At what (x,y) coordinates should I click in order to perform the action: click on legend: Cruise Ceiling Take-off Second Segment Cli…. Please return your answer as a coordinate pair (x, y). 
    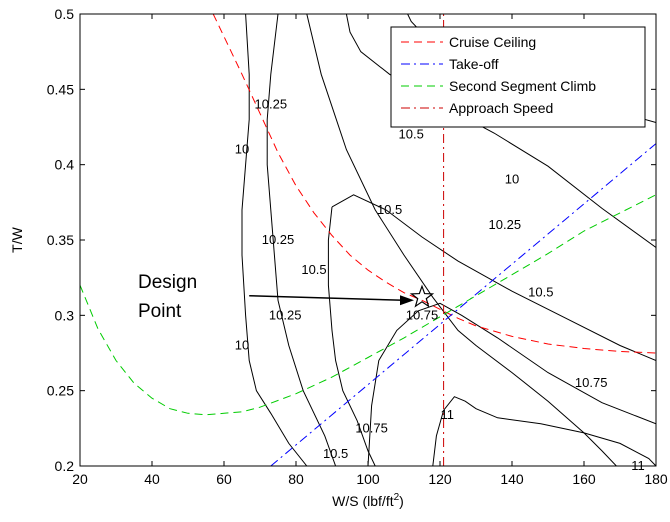
    Looking at the image, I should click on (518, 77).